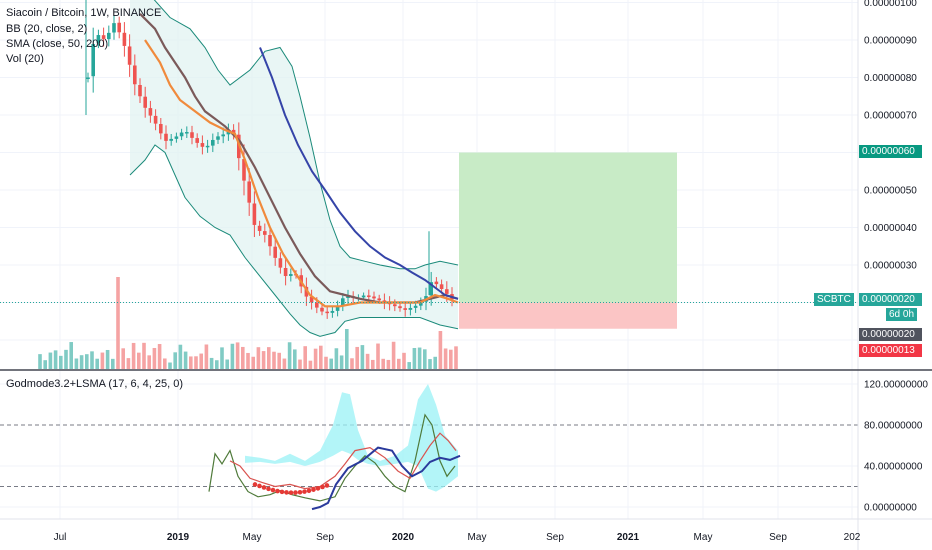  What do you see at coordinates (25, 59) in the screenshot?
I see `vol-legend: Vol (20)` at bounding box center [25, 59].